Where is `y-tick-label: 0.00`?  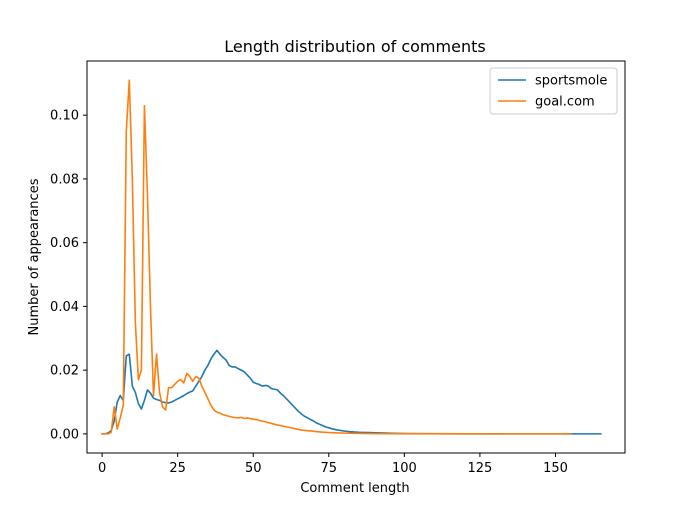 y-tick-label: 0.00 is located at coordinates (64, 434).